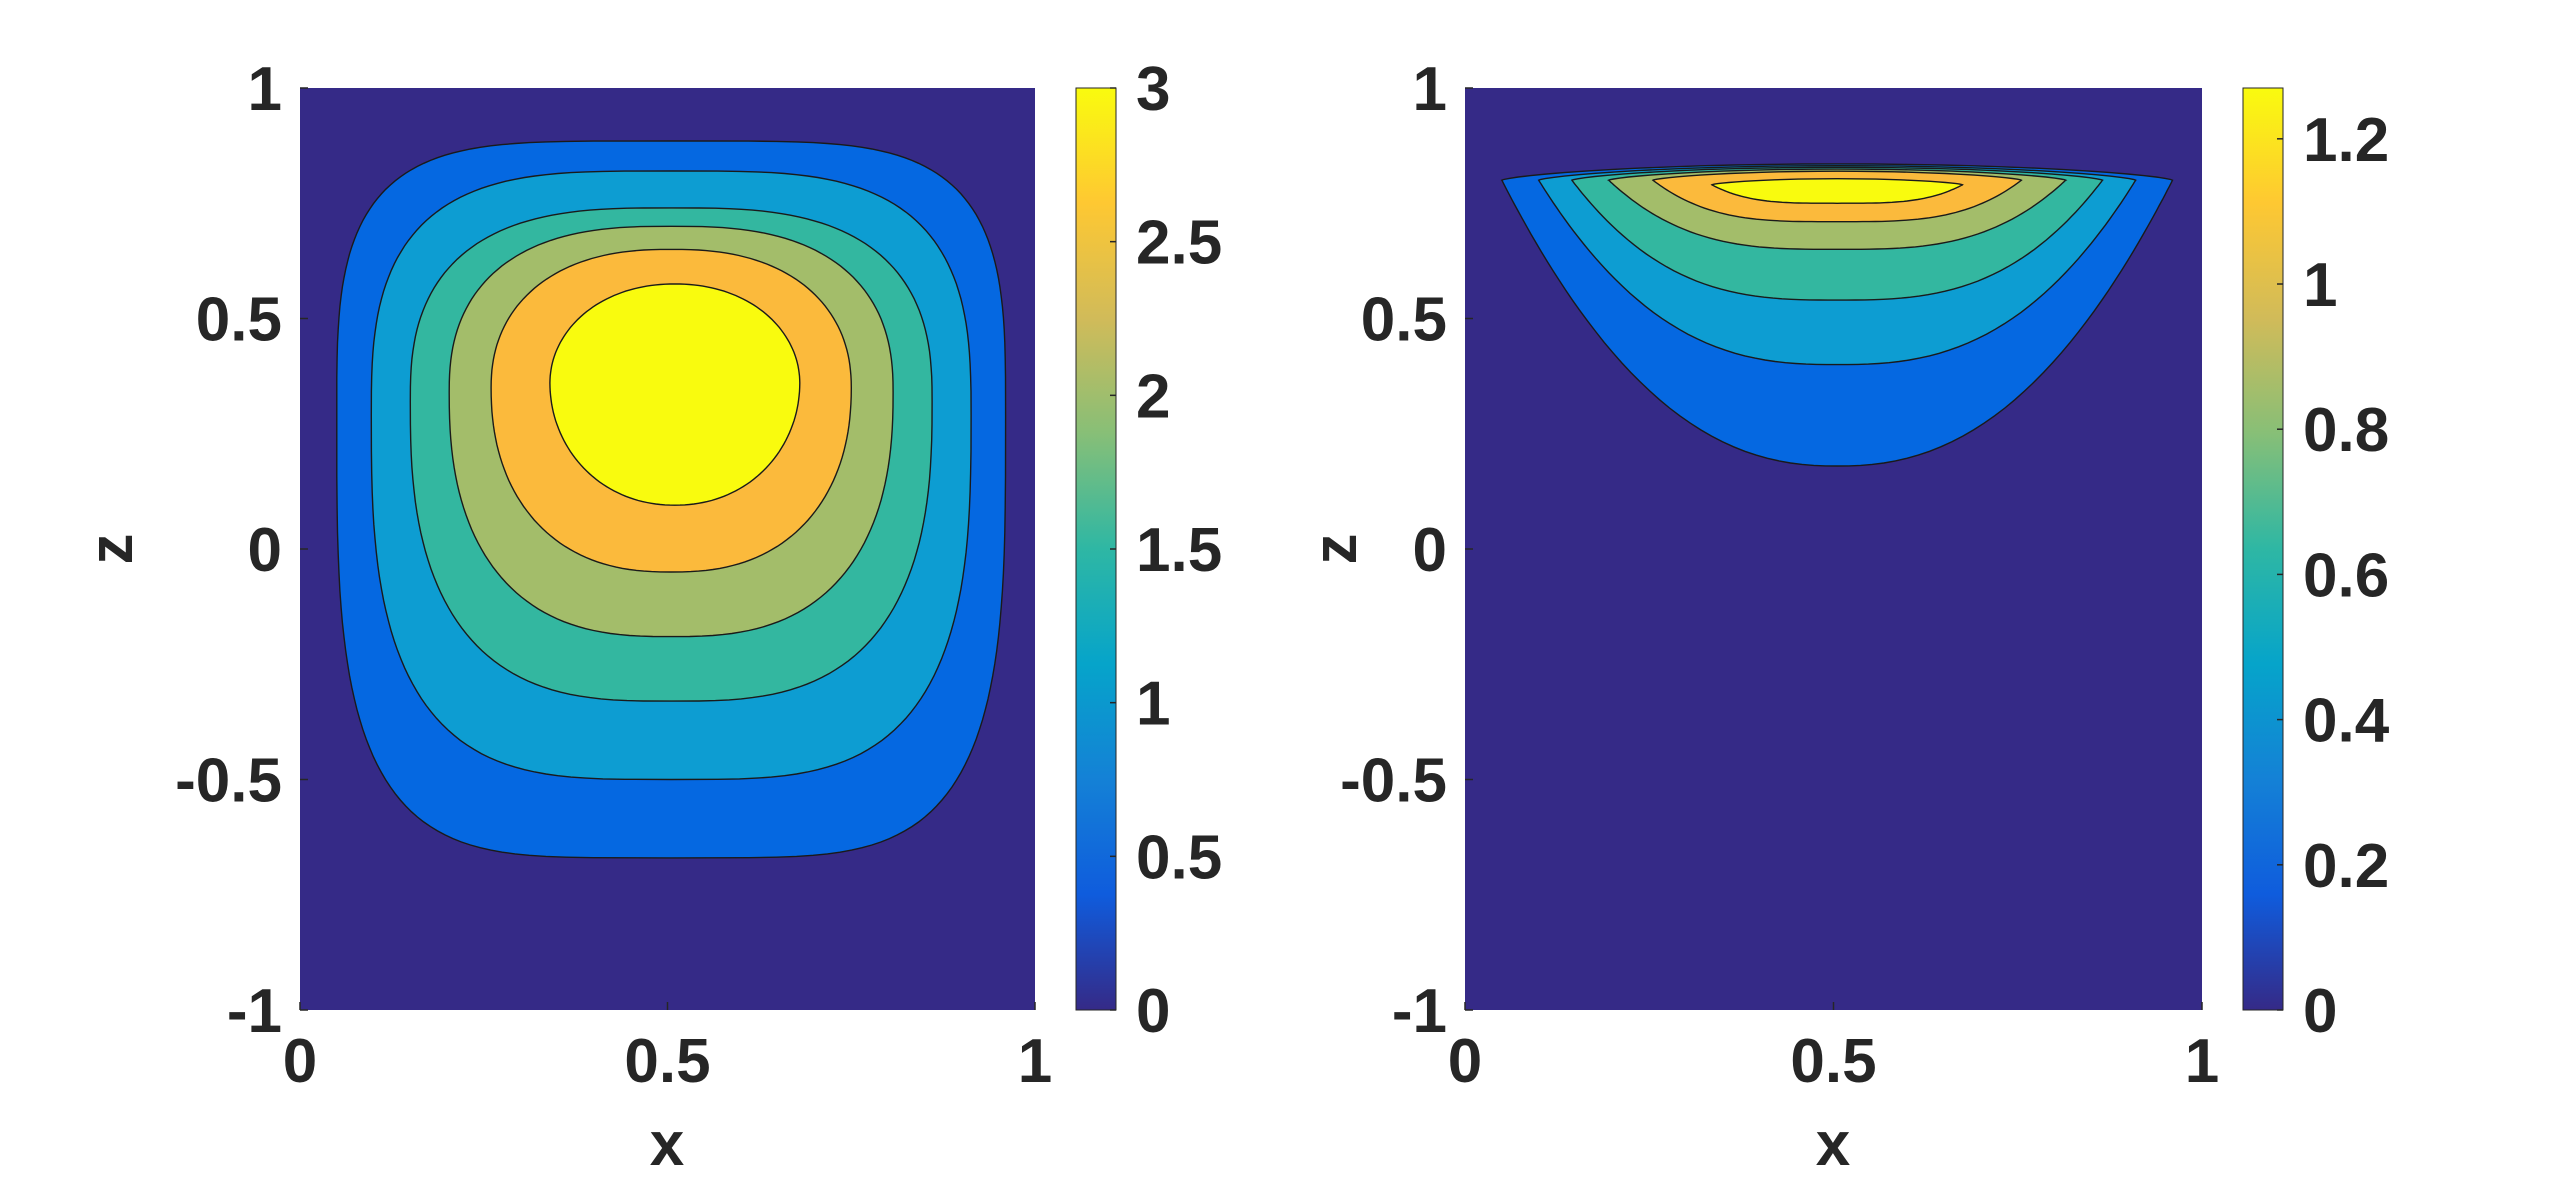  I want to click on right-contours, so click(1837, 315).